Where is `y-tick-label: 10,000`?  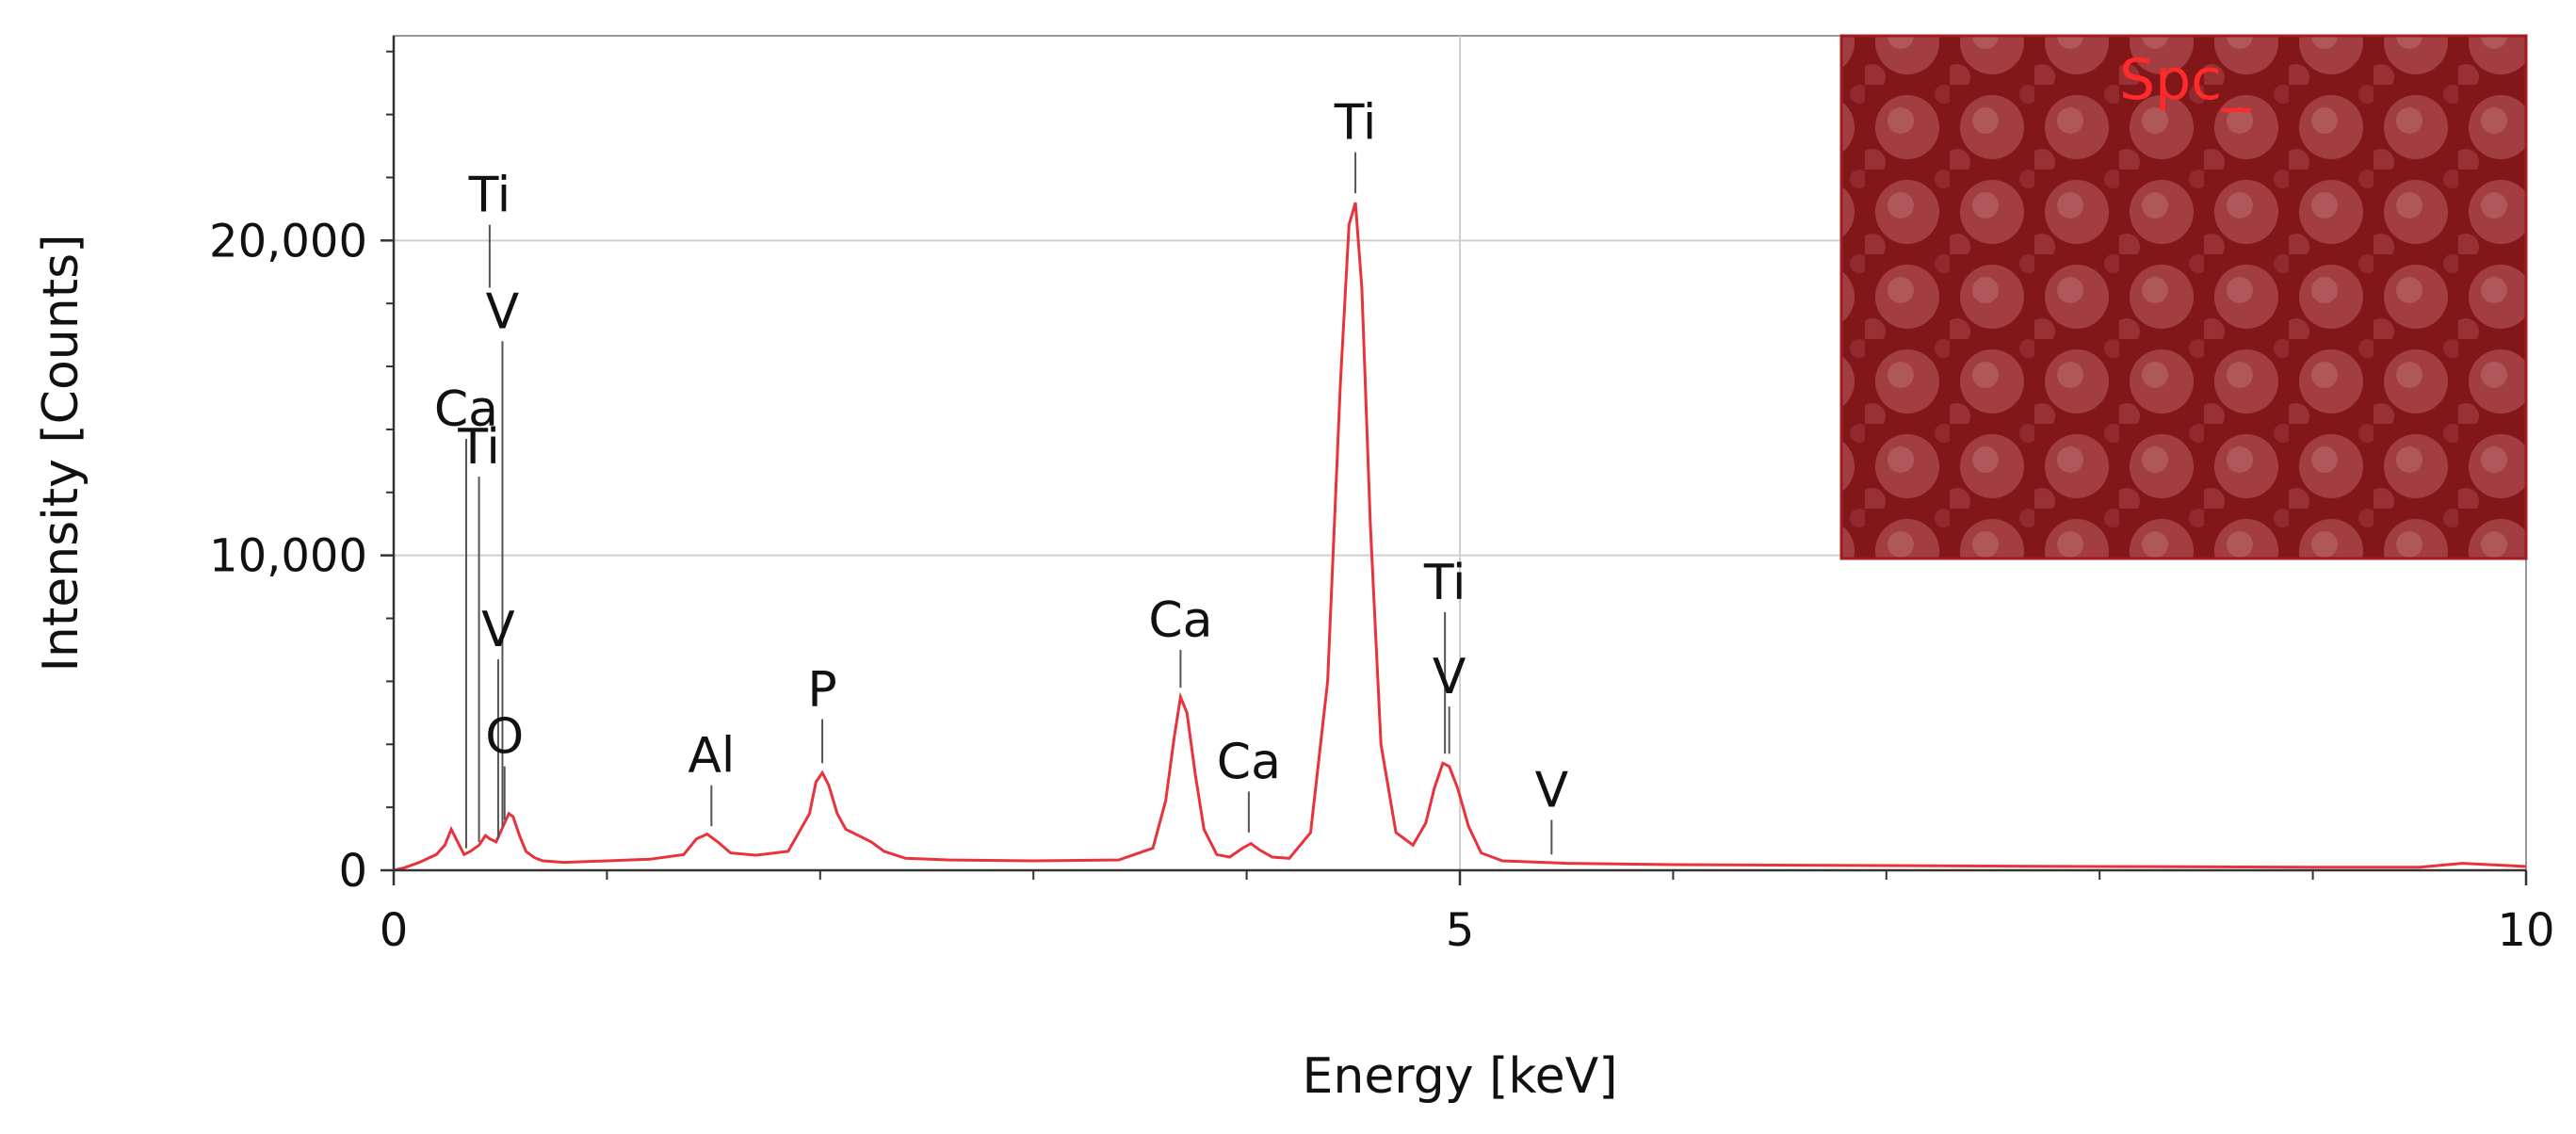
y-tick-label: 10,000 is located at coordinates (288, 556).